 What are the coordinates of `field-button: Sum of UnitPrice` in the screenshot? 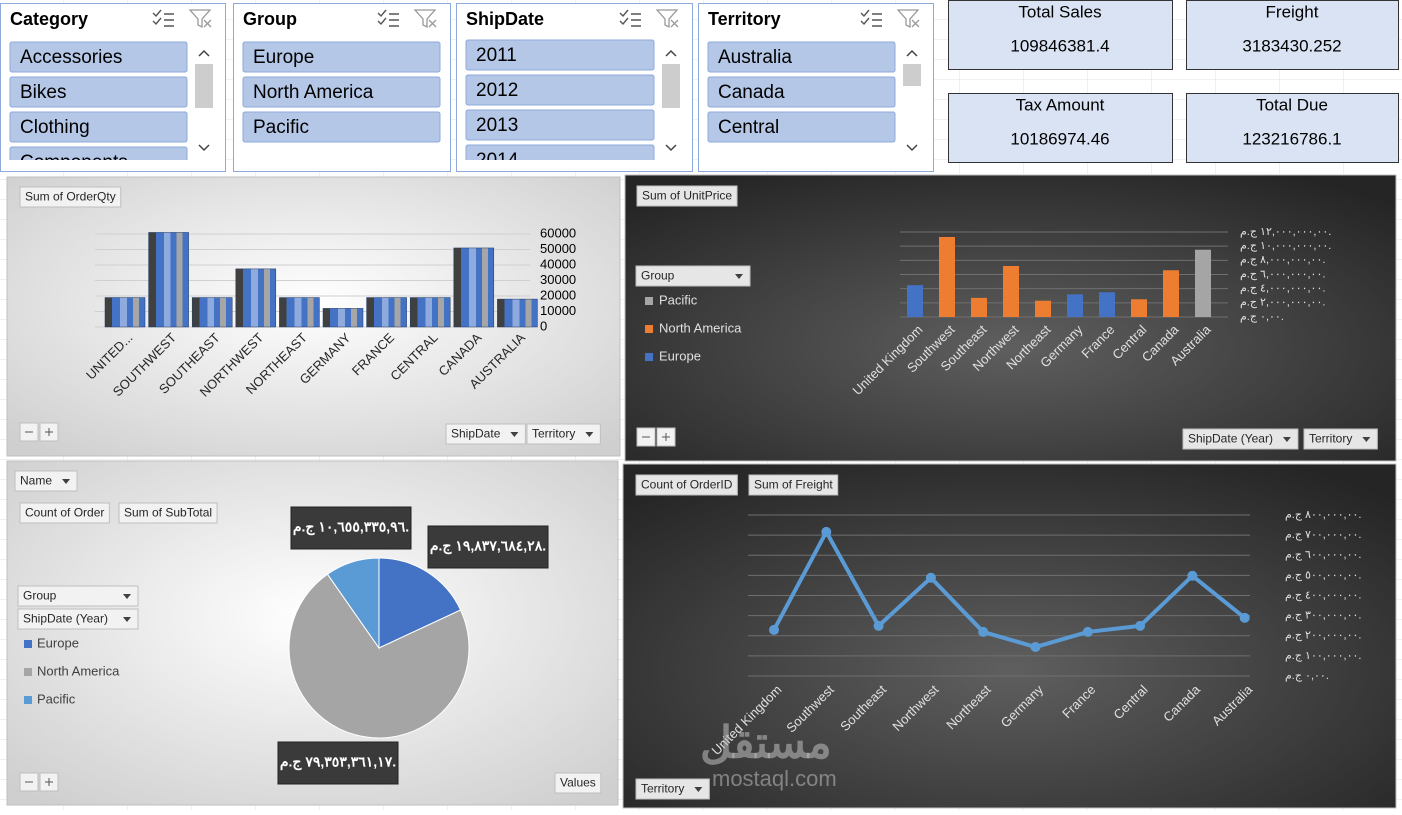 It's located at (687, 196).